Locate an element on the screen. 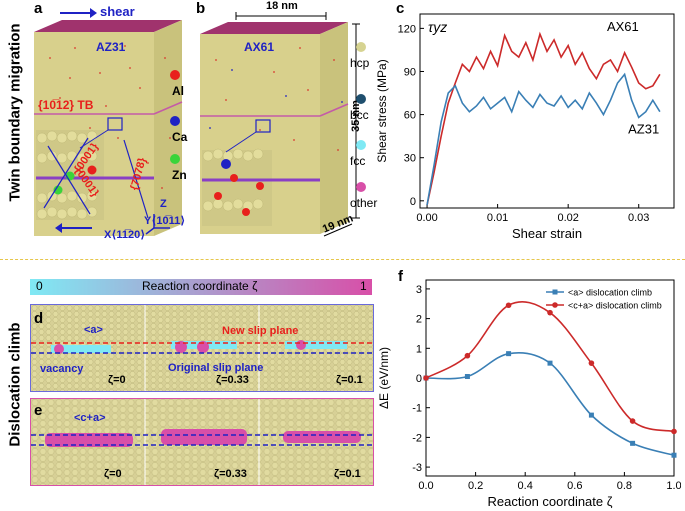 This screenshot has height=511, width=685. legend-label-fcc: fcc is located at coordinates (358, 161).